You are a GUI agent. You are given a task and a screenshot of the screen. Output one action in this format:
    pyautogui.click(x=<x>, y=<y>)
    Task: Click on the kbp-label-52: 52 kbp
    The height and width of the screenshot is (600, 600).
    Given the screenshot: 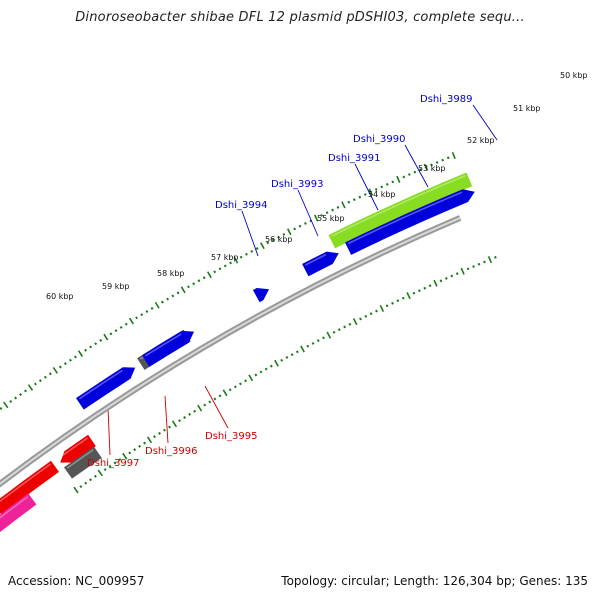 What is the action you would take?
    pyautogui.click(x=481, y=140)
    